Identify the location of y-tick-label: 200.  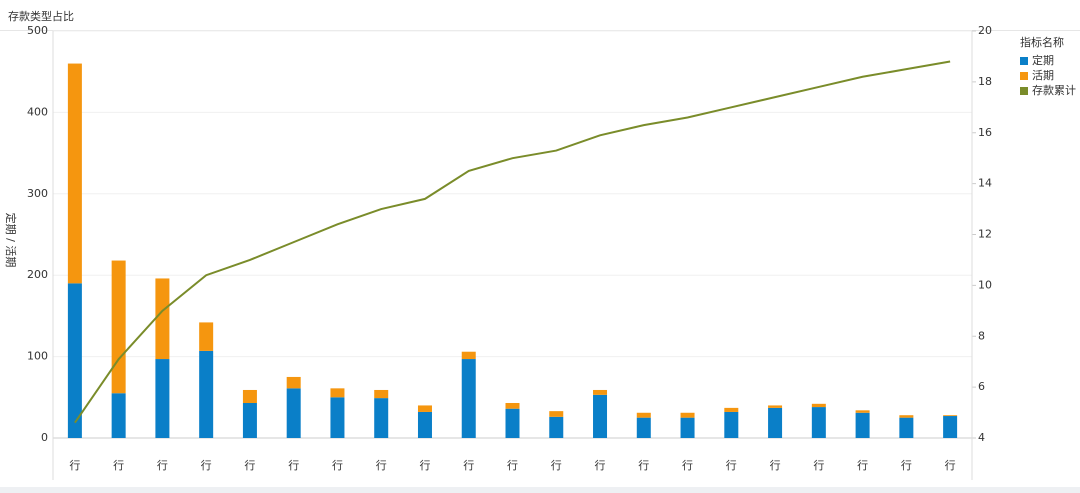
(37, 274).